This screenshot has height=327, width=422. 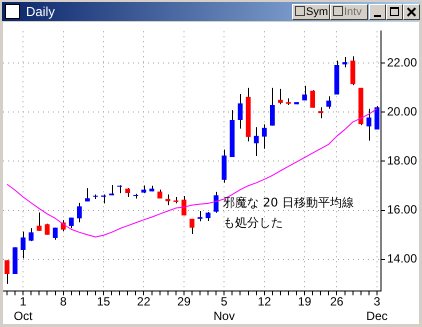 I want to click on x-tick-label: 29, so click(x=184, y=301).